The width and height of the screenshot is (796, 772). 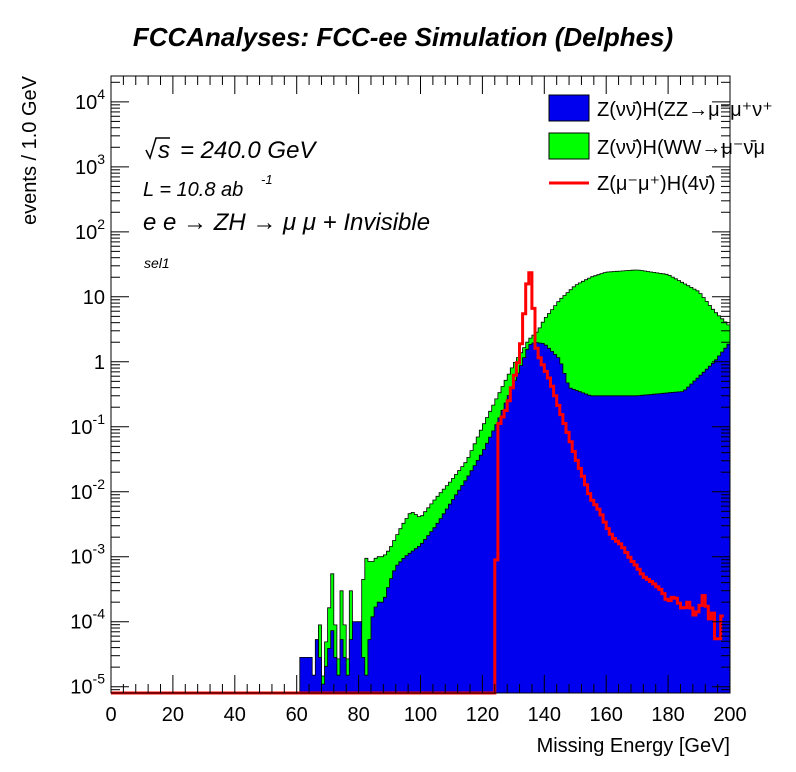 What do you see at coordinates (235, 715) in the screenshot?
I see `x-tick-label: 40` at bounding box center [235, 715].